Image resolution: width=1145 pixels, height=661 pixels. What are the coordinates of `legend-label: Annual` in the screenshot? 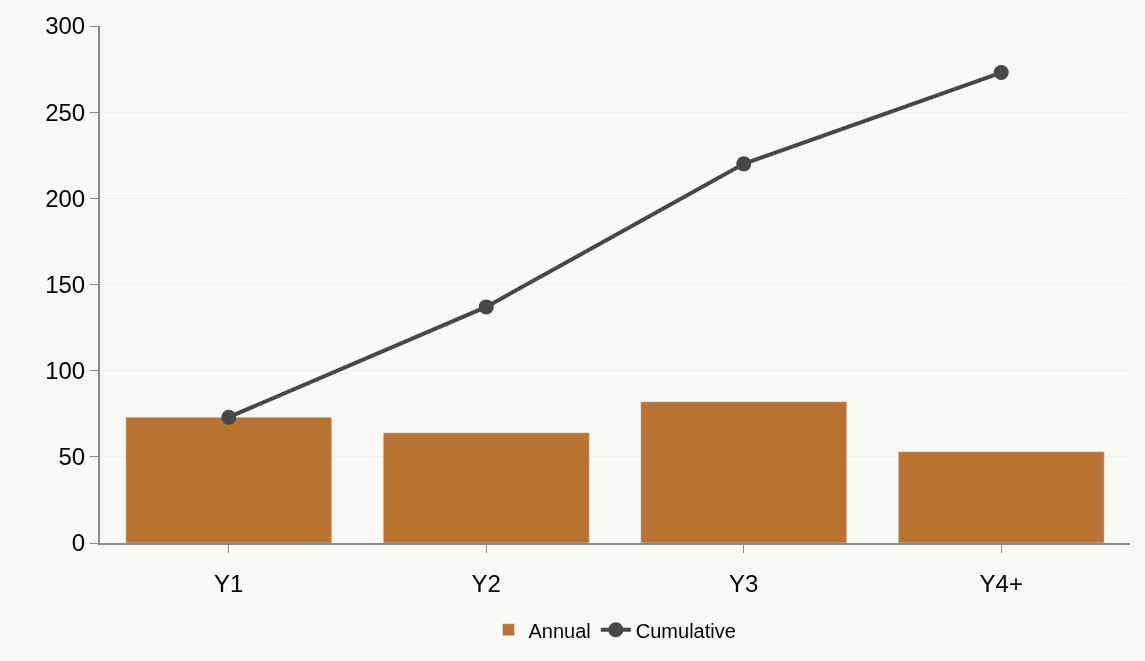 It's located at (559, 630).